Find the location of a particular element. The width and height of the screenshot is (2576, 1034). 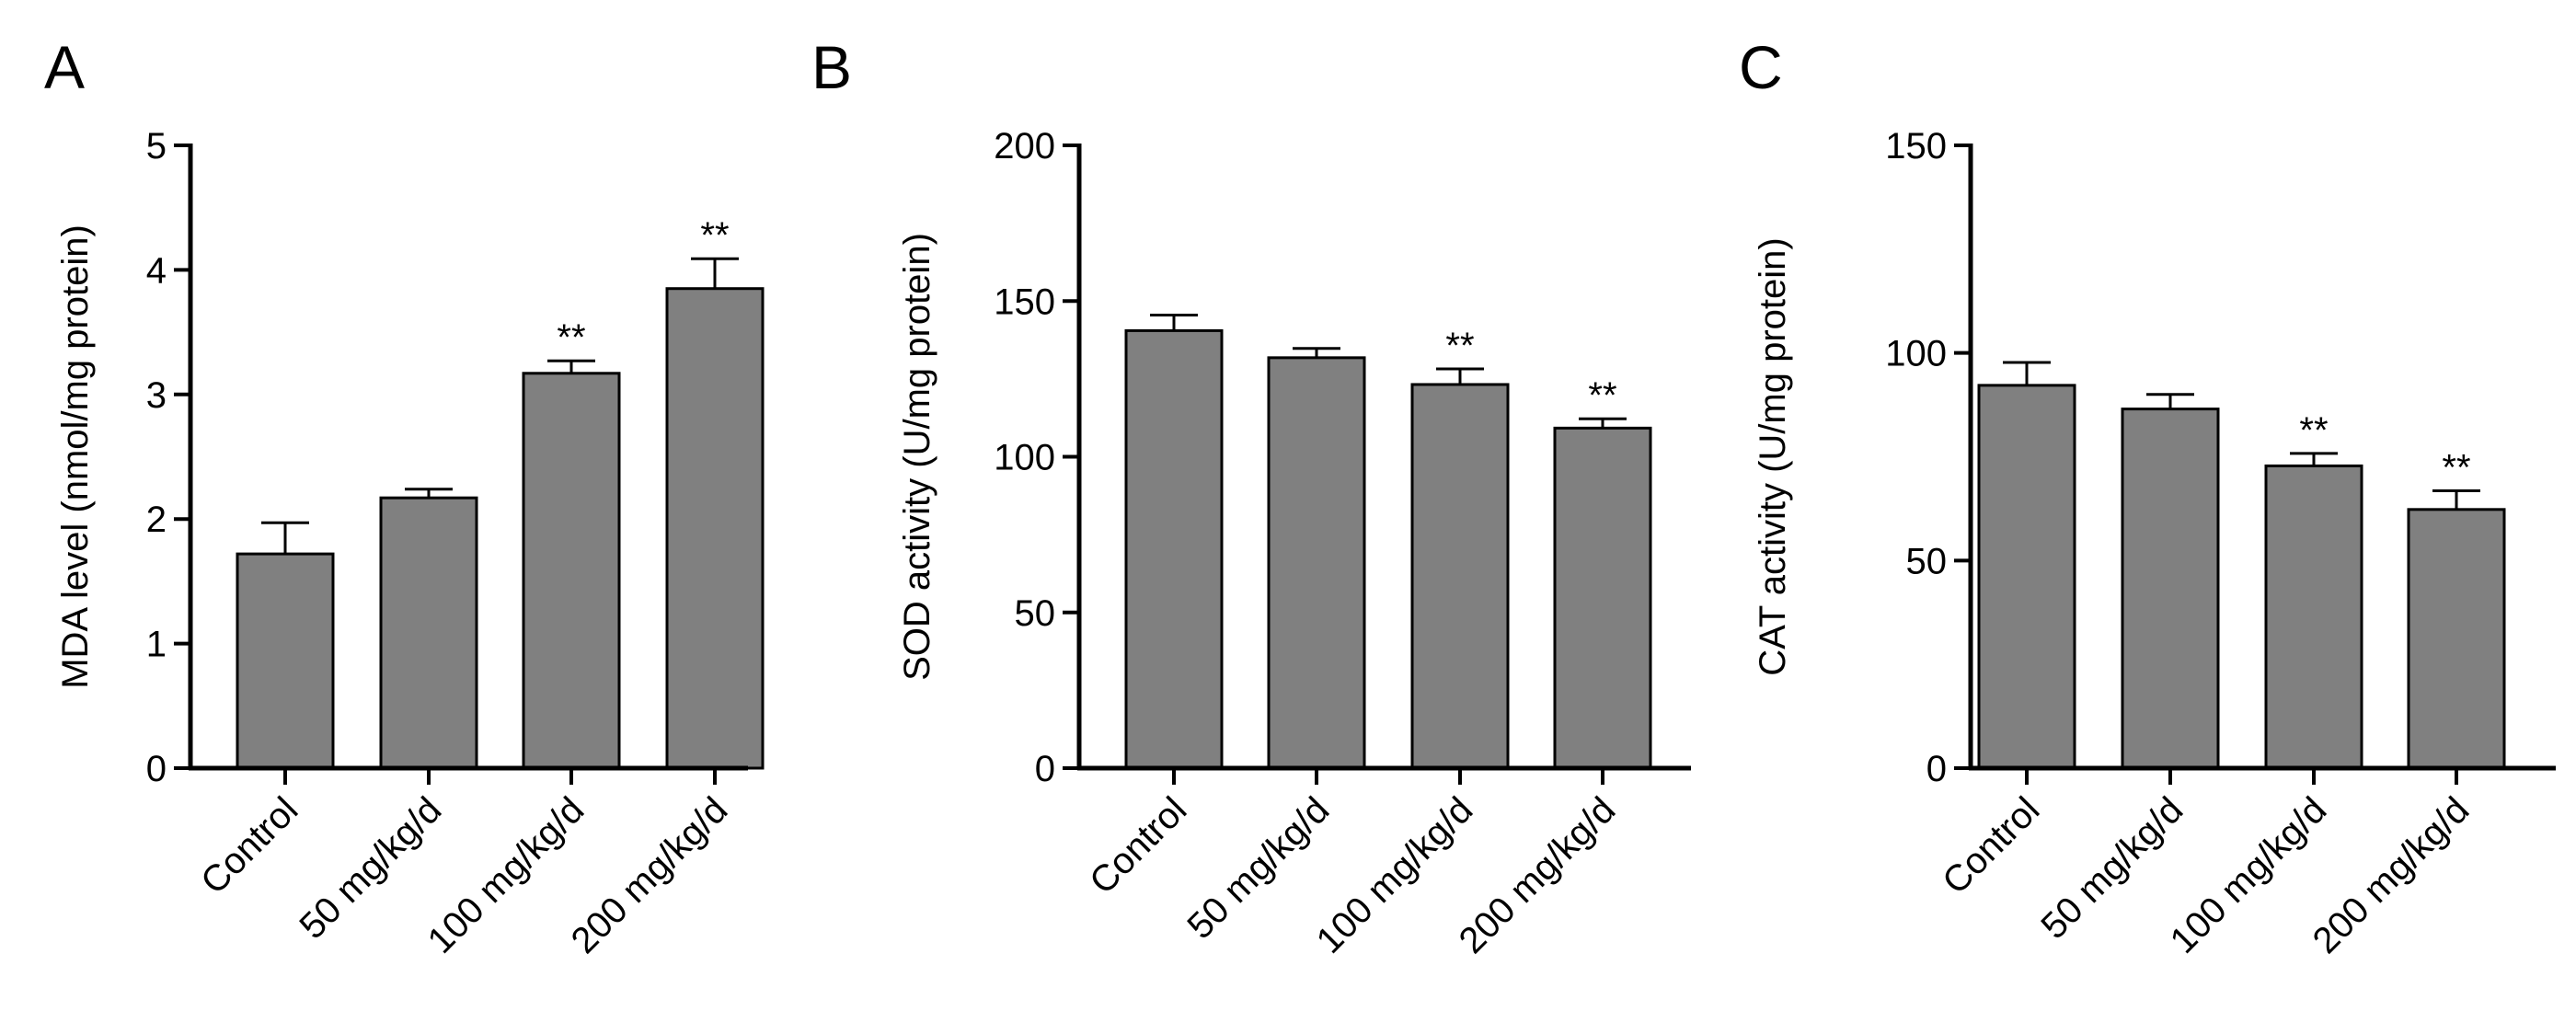

y-tick-label: 200 is located at coordinates (1024, 146).